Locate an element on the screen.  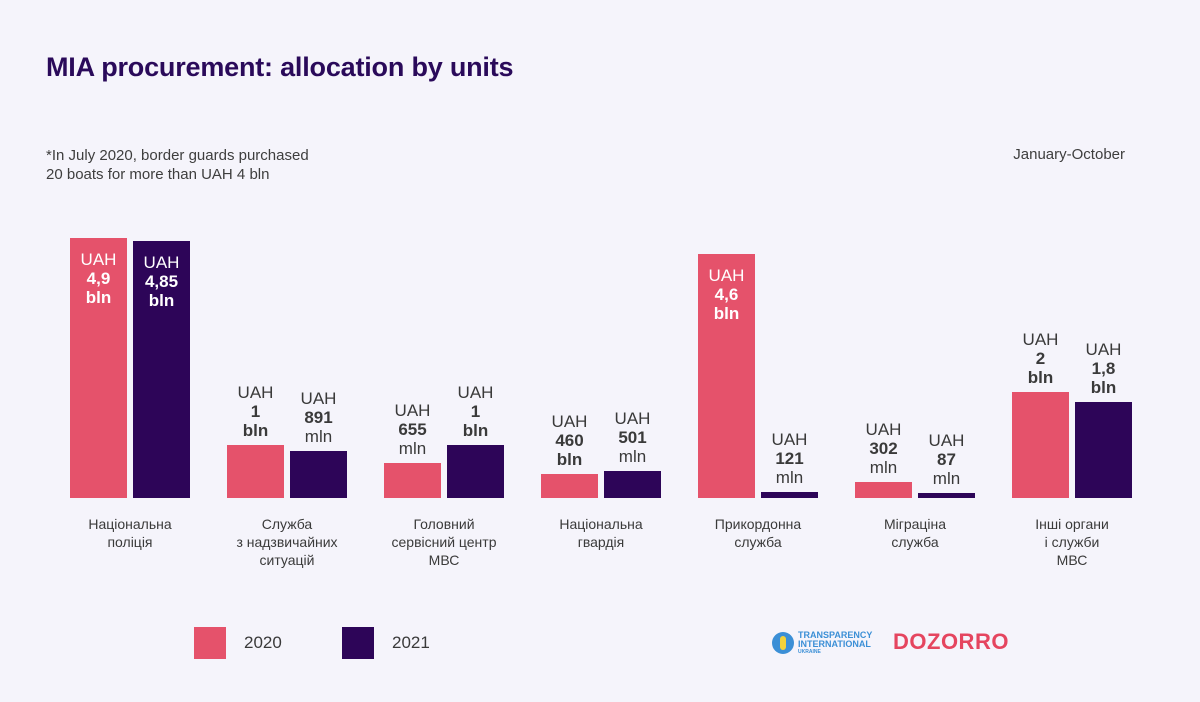
label-value: 655 is located at coordinates (412, 430).